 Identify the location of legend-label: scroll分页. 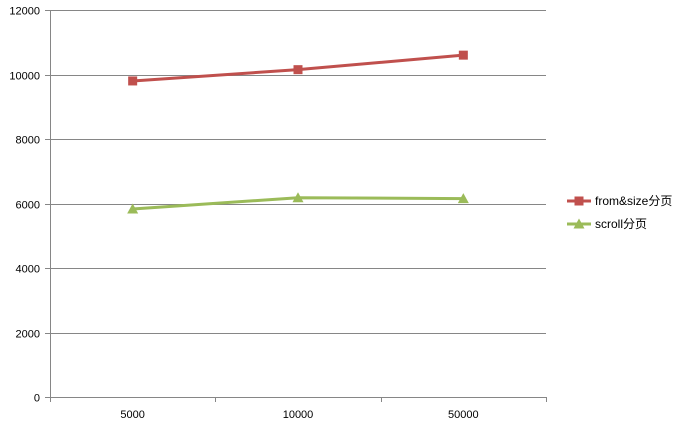
(621, 224).